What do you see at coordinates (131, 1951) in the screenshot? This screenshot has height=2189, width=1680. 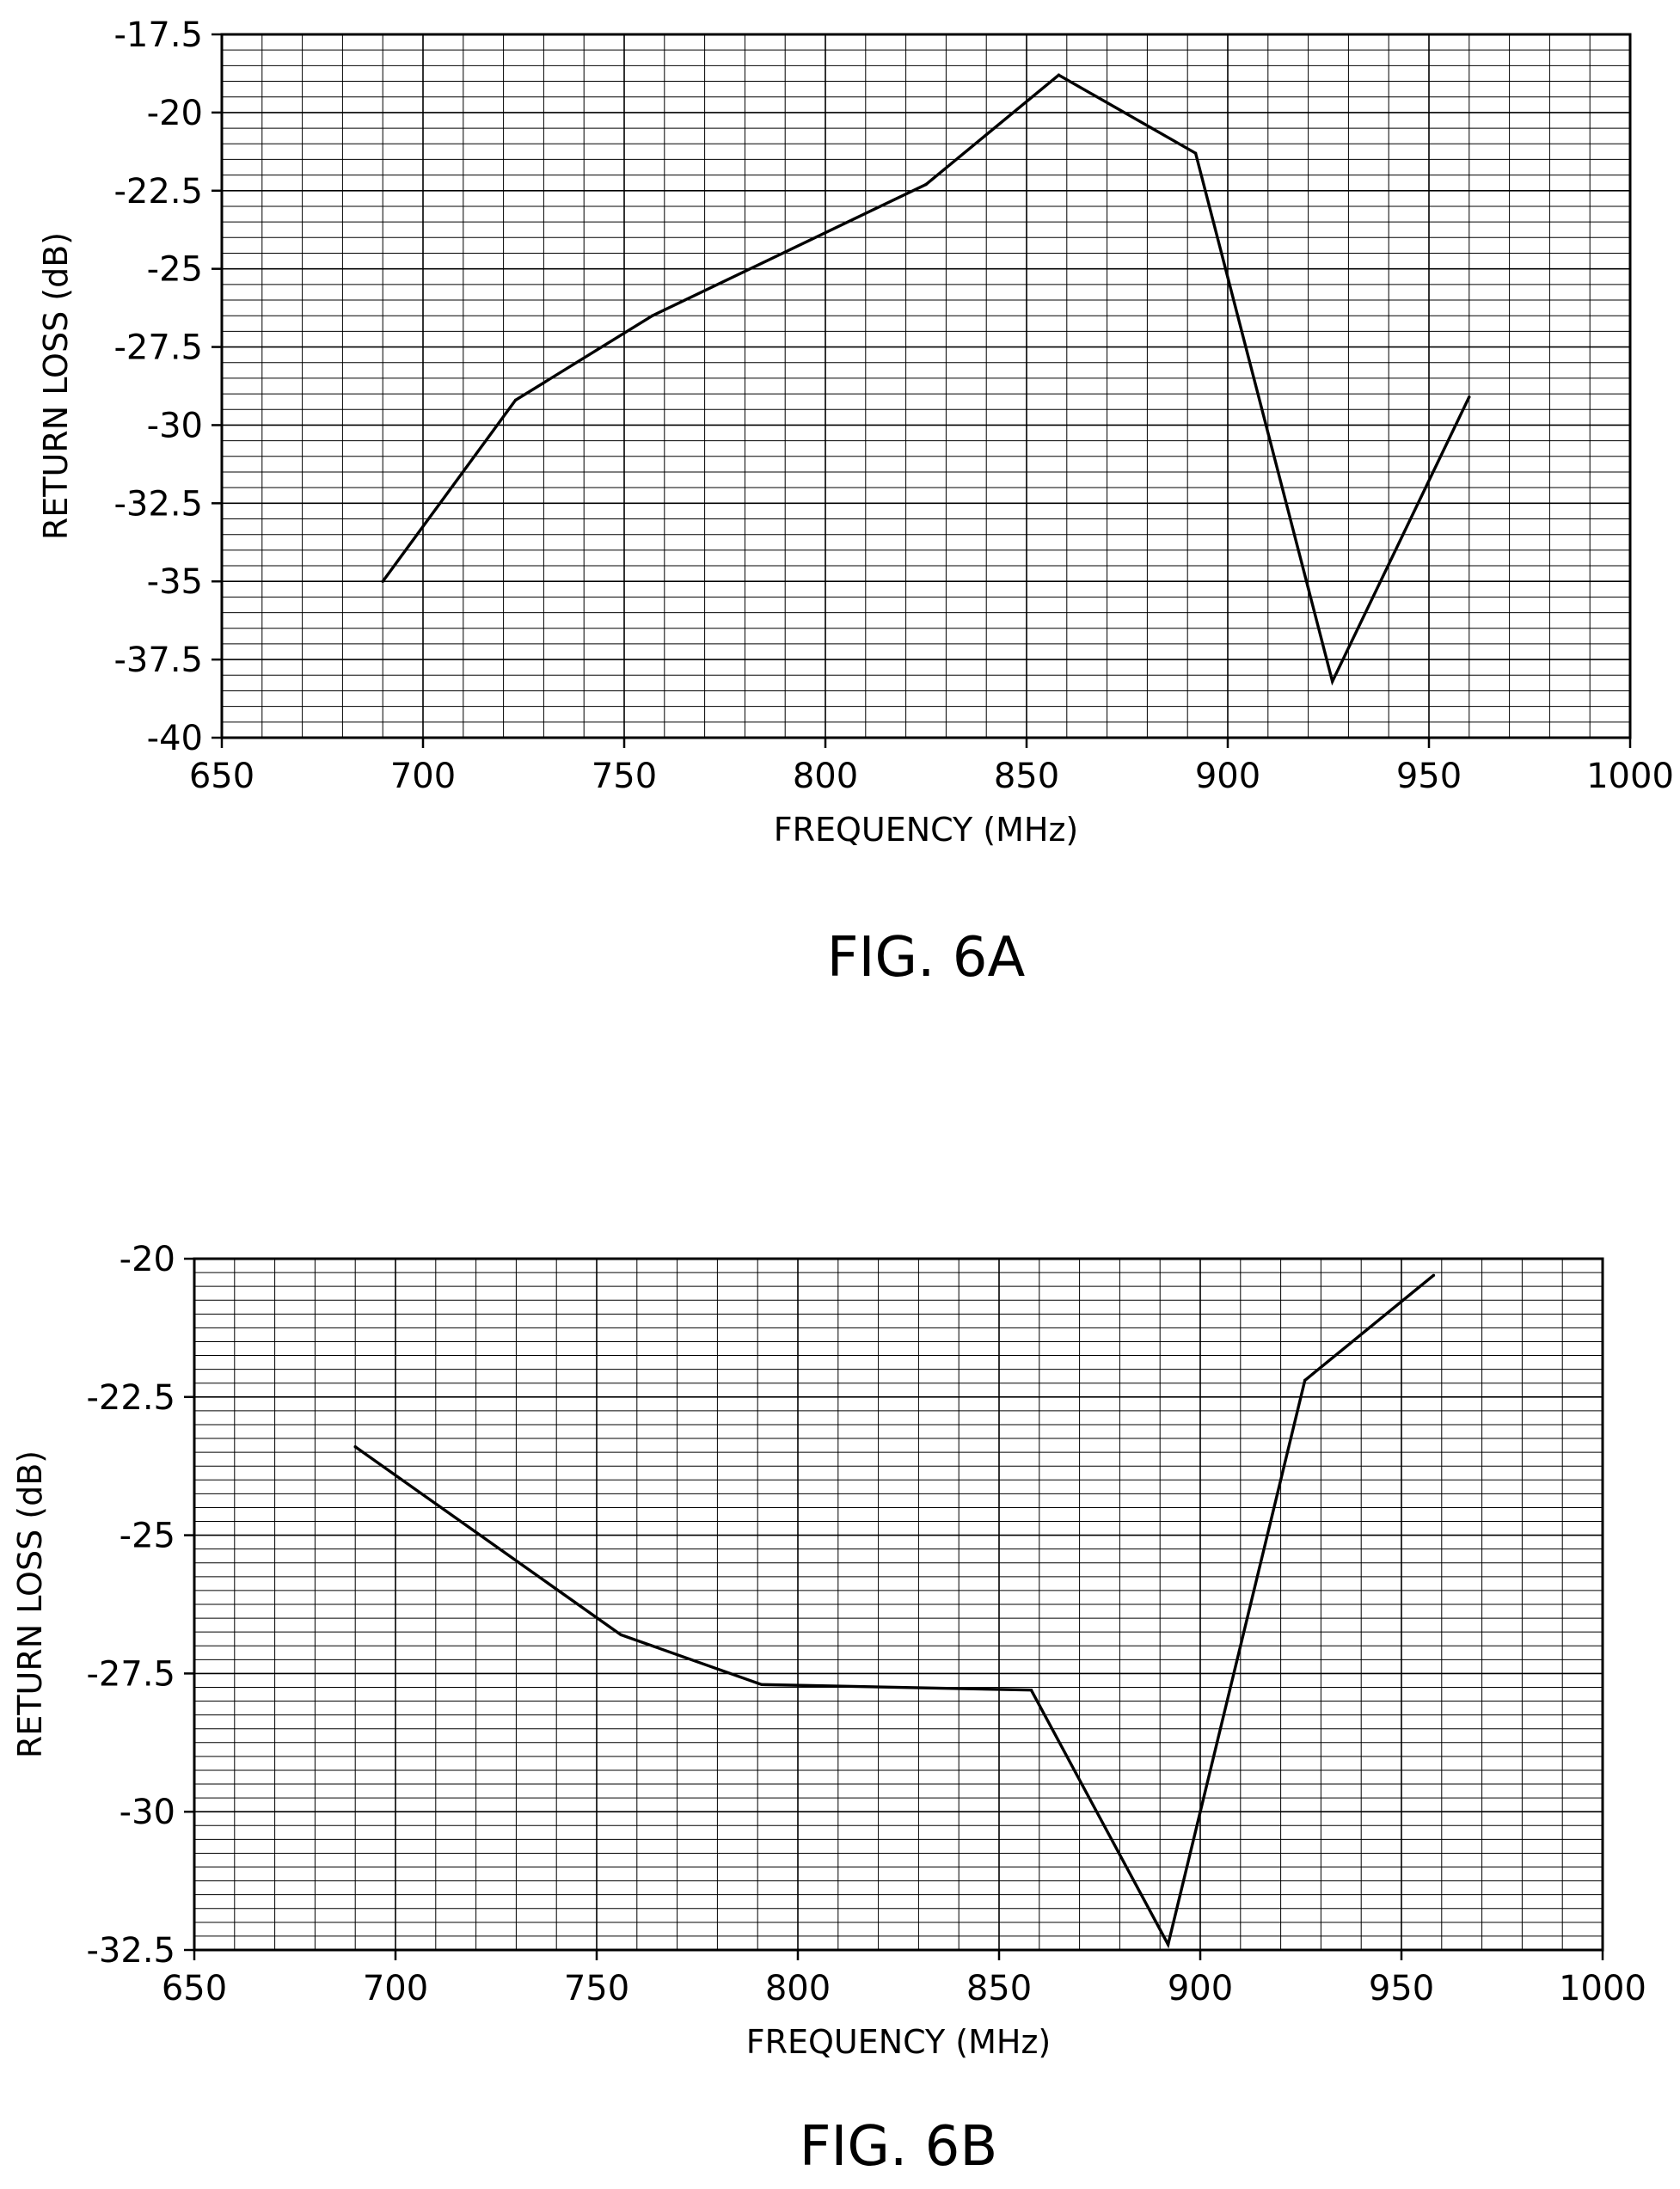 I see `chart-b-y-tick-label: -32.5` at bounding box center [131, 1951].